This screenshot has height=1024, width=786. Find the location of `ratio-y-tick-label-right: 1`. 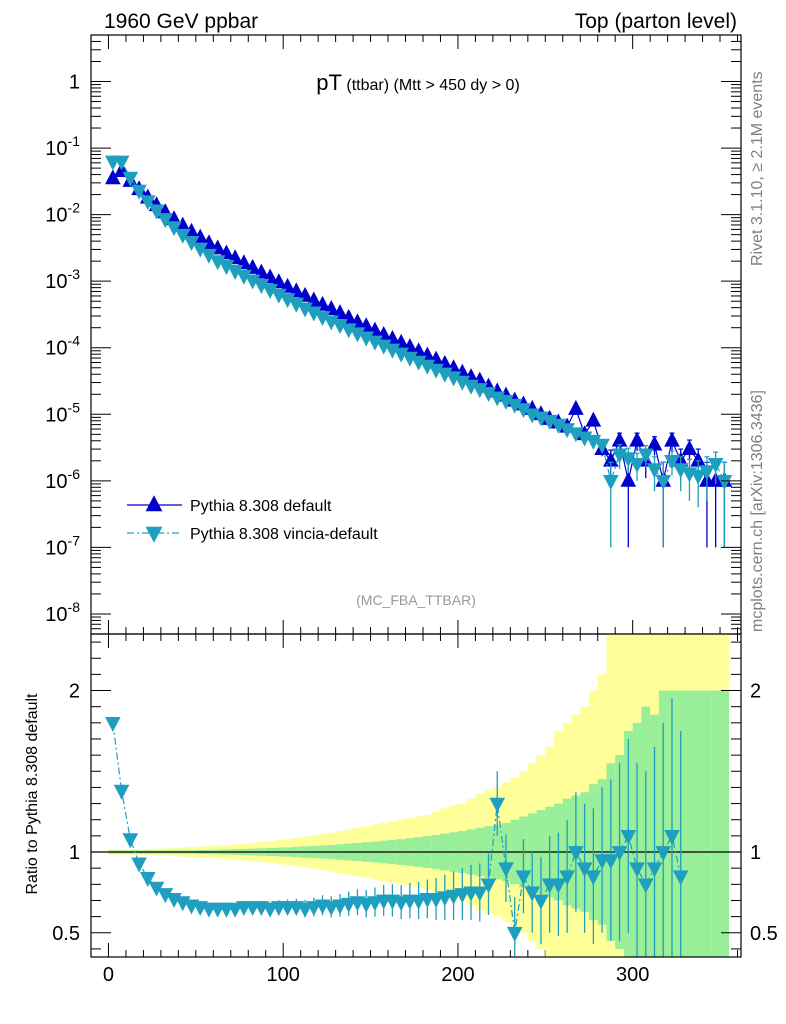

ratio-y-tick-label-right: 1 is located at coordinates (755, 853).